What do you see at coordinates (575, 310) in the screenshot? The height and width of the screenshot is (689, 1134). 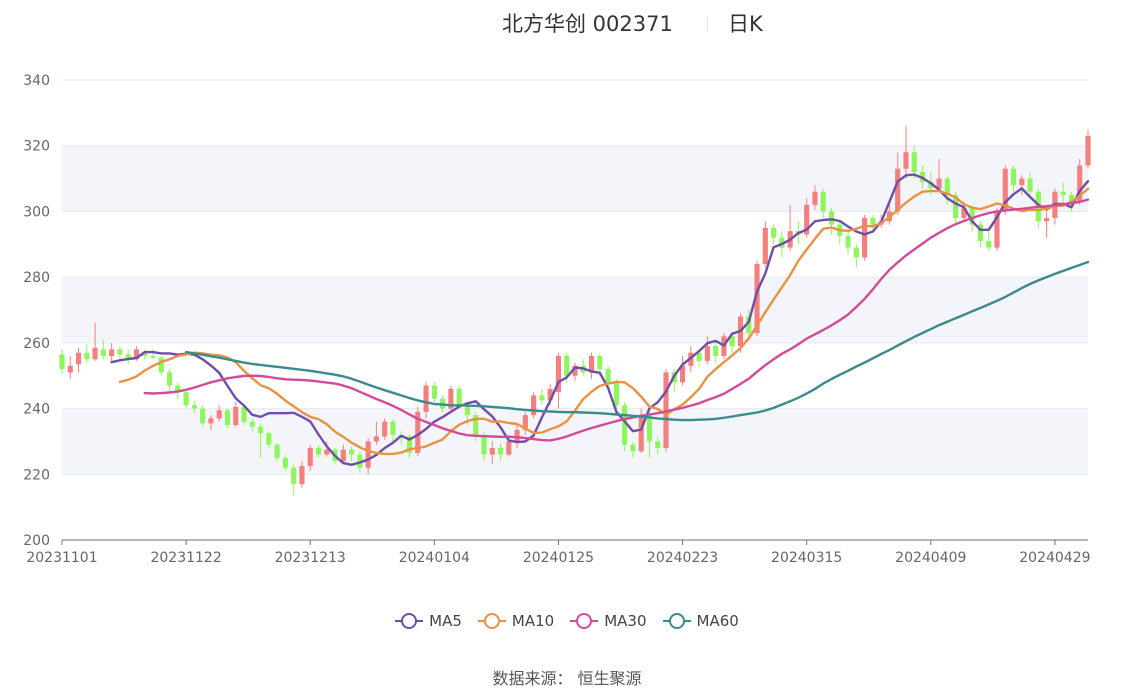 I see `grid-band` at bounding box center [575, 310].